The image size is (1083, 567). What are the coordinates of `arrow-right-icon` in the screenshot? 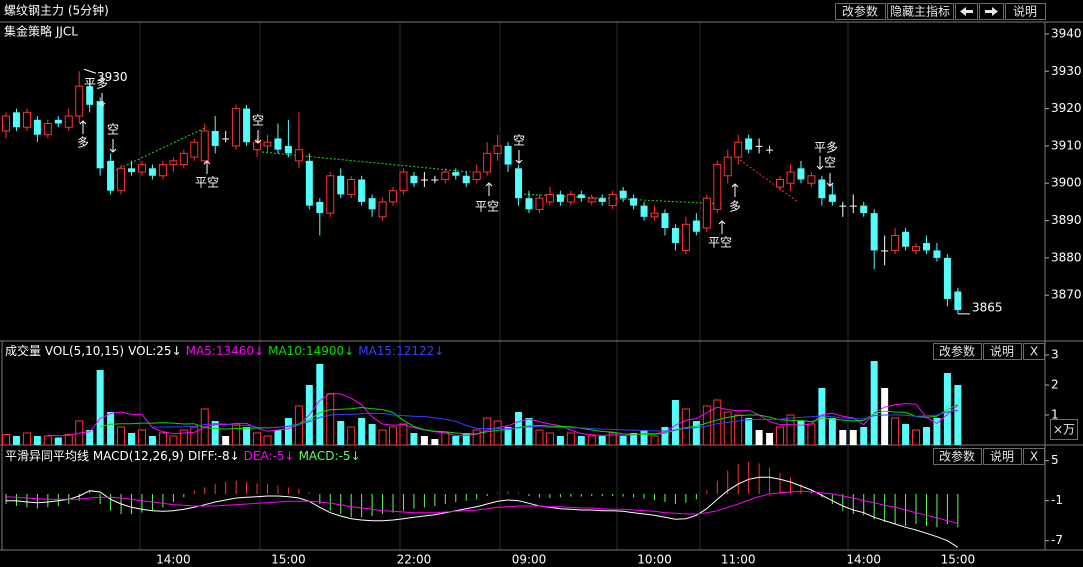 It's located at (991, 11).